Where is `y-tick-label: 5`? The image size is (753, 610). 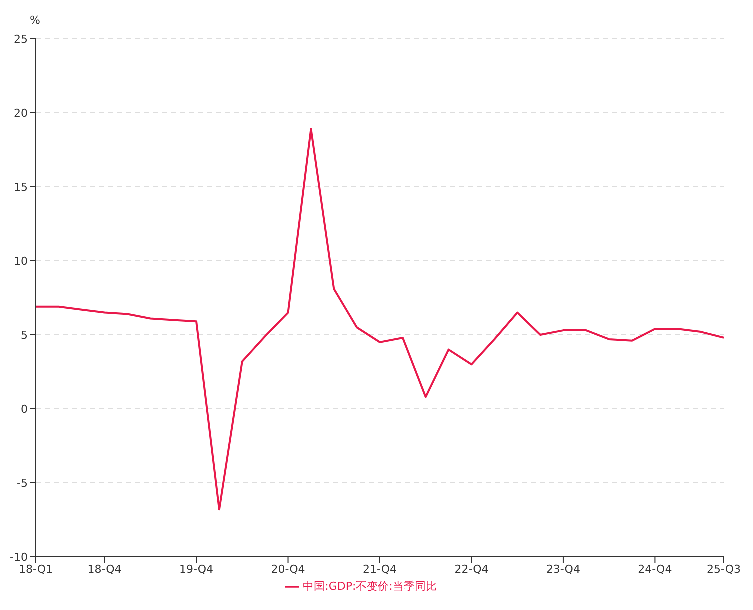
y-tick-label: 5 is located at coordinates (24, 335).